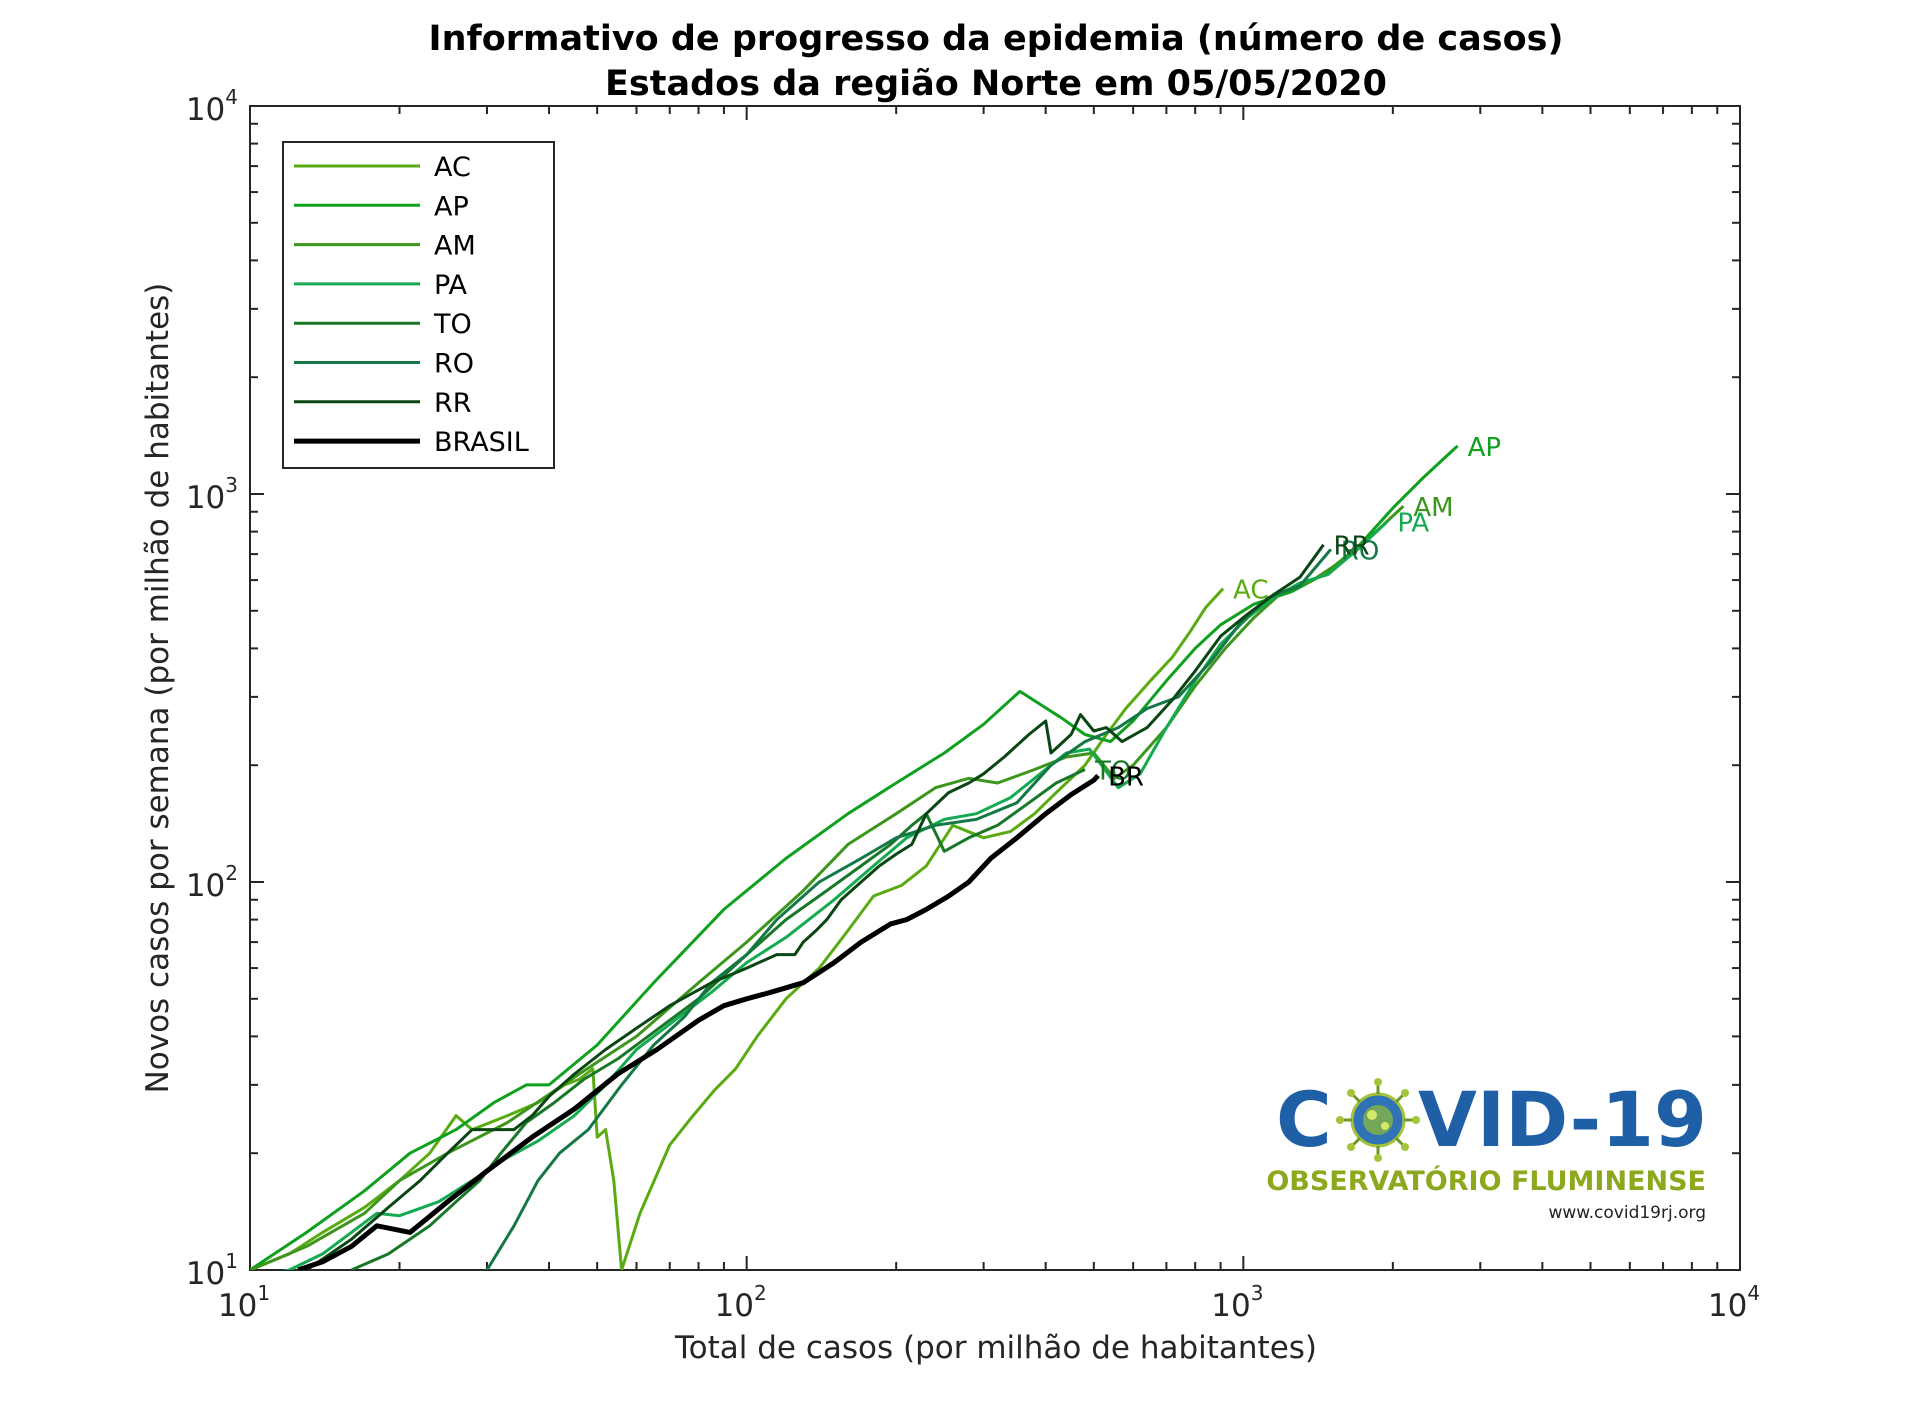  I want to click on covid19-logo: C, so click(1486, 1149).